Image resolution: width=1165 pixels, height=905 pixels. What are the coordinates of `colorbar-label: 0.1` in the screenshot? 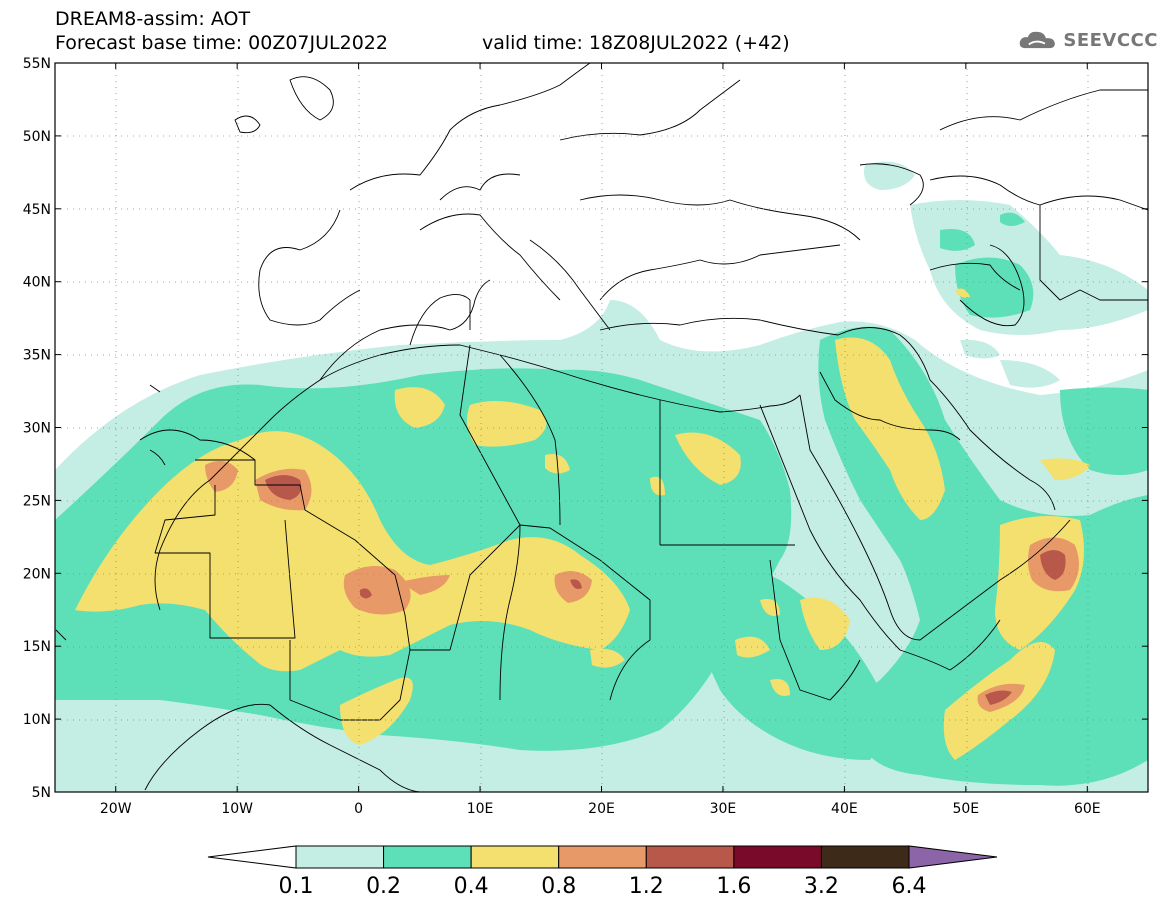 It's located at (296, 886).